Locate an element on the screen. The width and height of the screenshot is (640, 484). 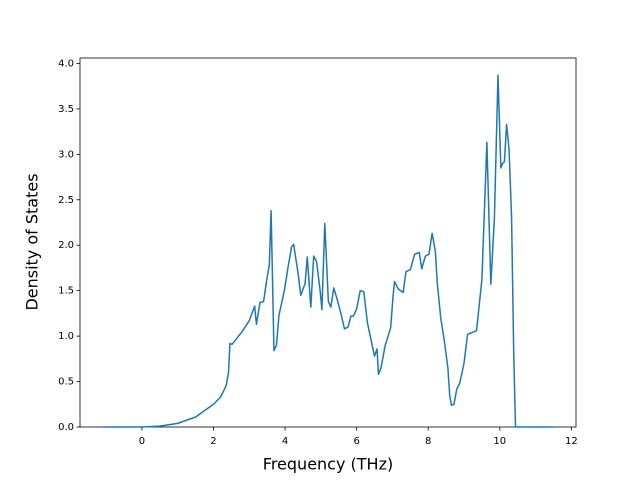
x-tick-label: 12 is located at coordinates (571, 441).